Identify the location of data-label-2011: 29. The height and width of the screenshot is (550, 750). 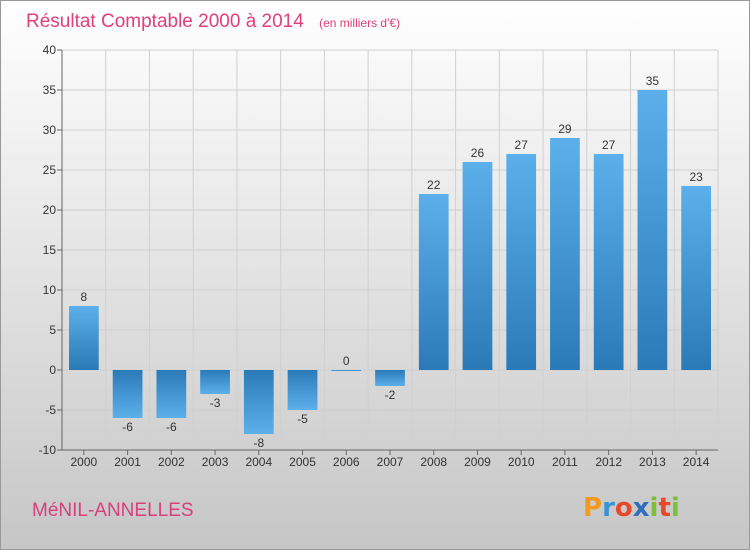
(565, 129).